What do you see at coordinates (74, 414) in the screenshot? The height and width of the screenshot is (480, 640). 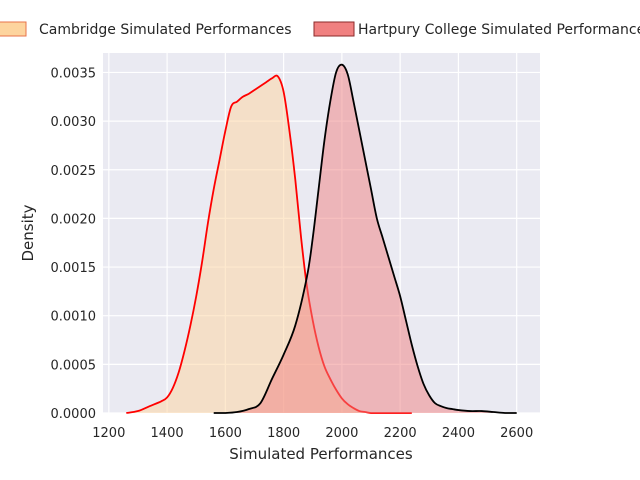 I see `y-tick-label: 0.0000` at bounding box center [74, 414].